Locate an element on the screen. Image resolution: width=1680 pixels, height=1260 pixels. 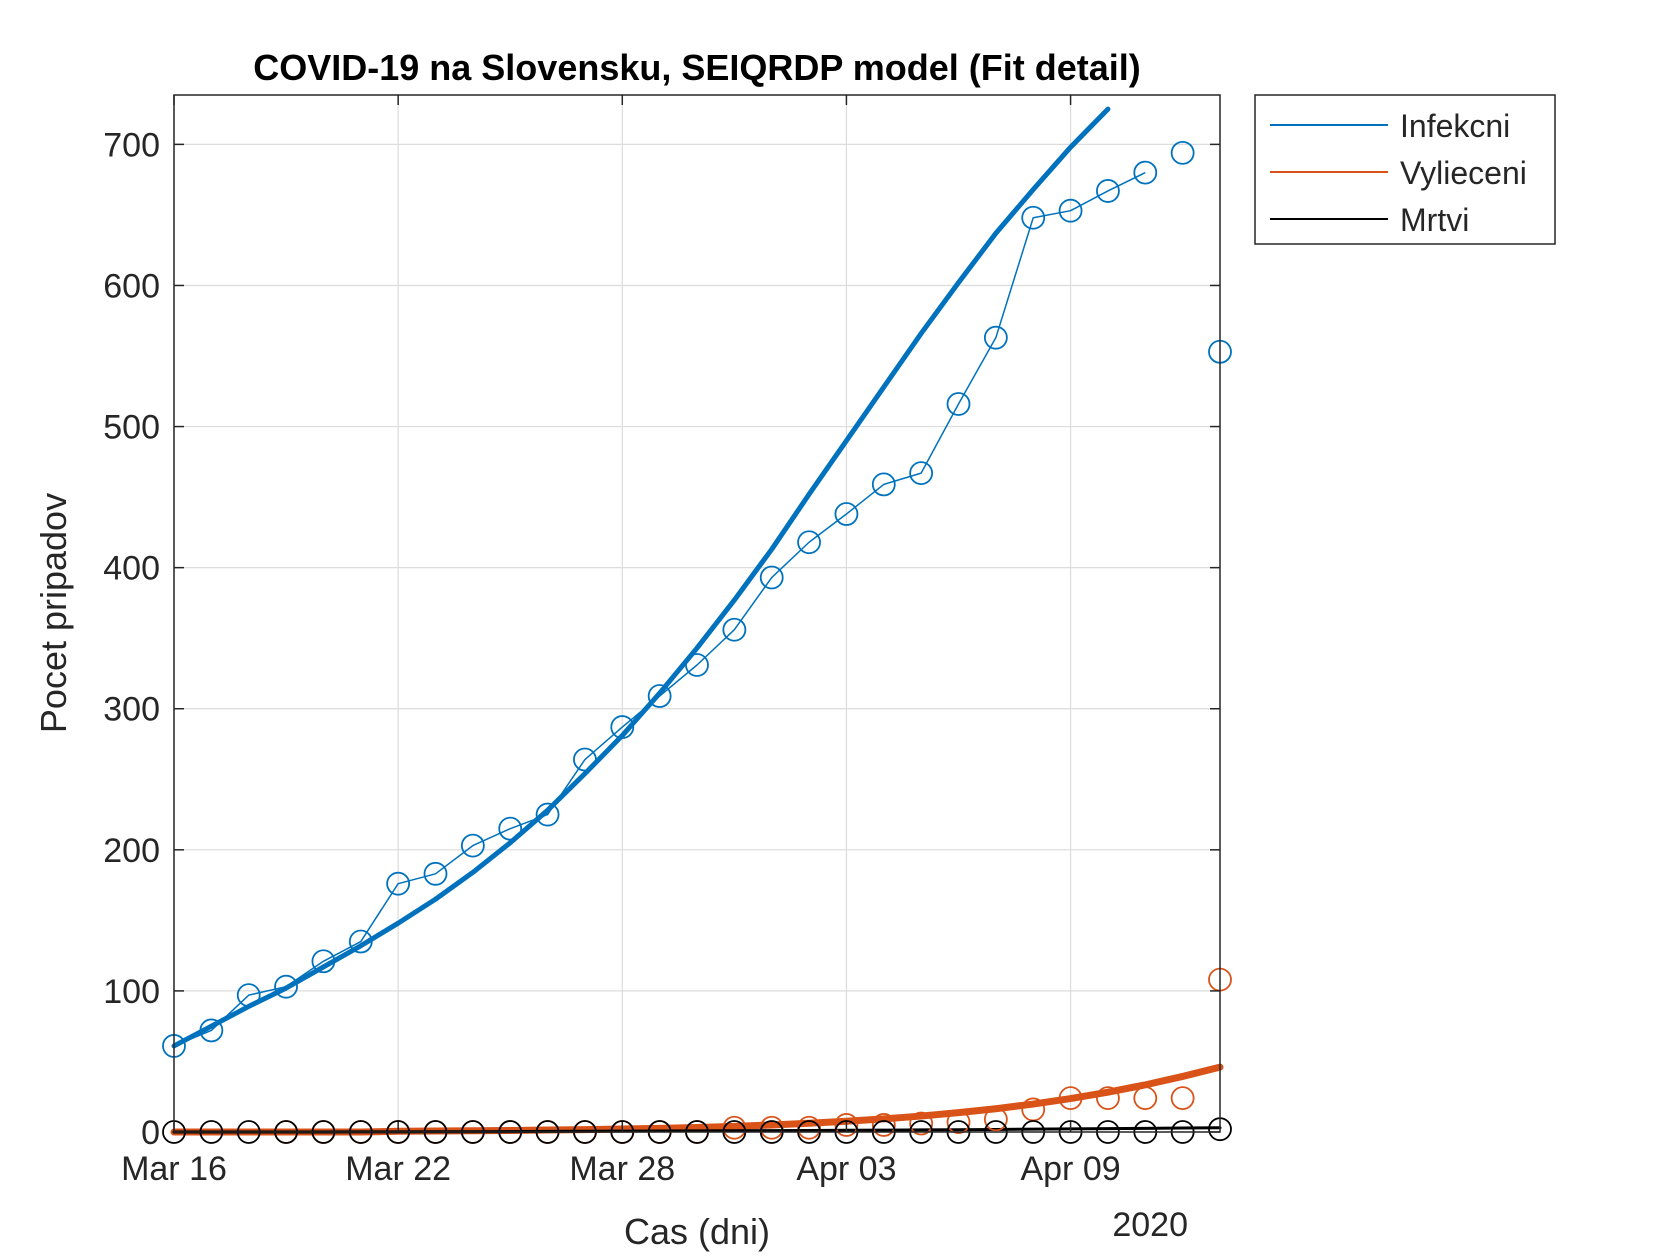
legend-label-vylieceni: Vylieceni is located at coordinates (1463, 173).